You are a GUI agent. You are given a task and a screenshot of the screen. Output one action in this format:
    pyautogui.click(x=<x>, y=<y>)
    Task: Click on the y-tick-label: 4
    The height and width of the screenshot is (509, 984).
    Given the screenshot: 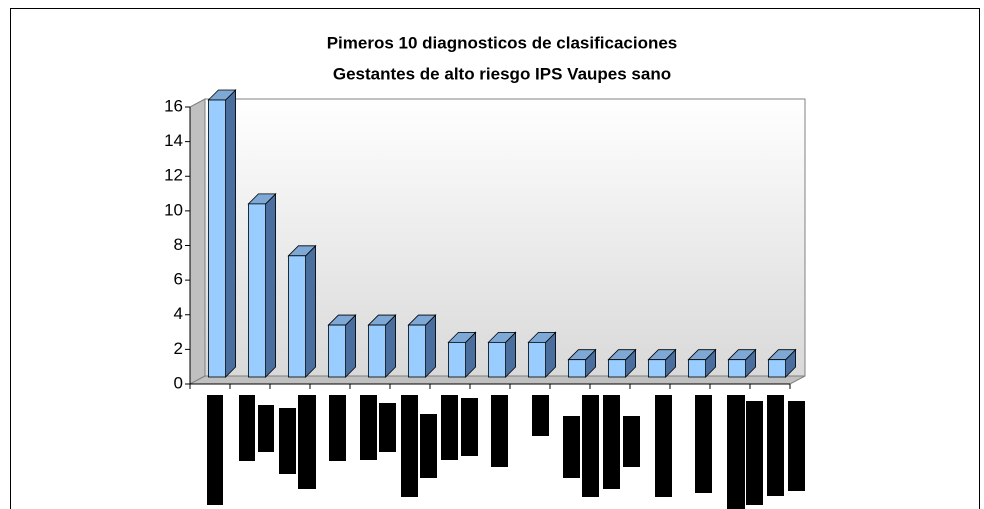 What is the action you would take?
    pyautogui.click(x=178, y=313)
    